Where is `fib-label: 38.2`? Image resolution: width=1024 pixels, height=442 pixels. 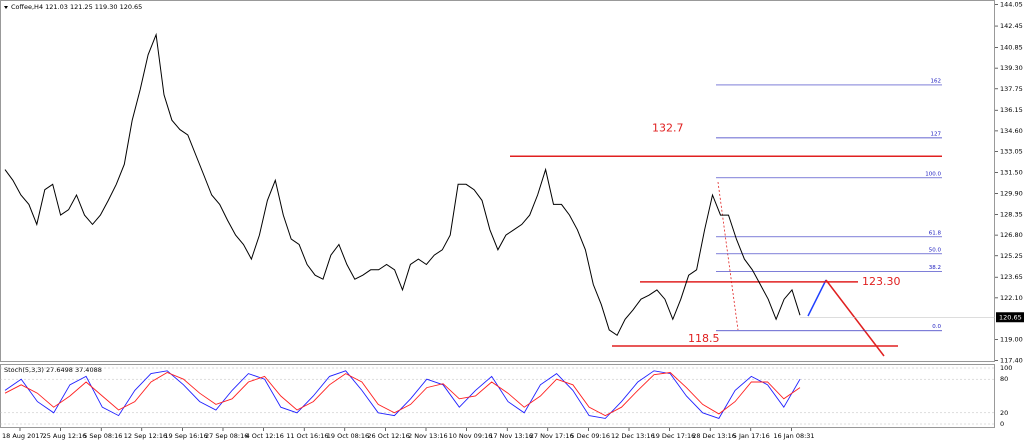 fib-label: 38.2 is located at coordinates (935, 268).